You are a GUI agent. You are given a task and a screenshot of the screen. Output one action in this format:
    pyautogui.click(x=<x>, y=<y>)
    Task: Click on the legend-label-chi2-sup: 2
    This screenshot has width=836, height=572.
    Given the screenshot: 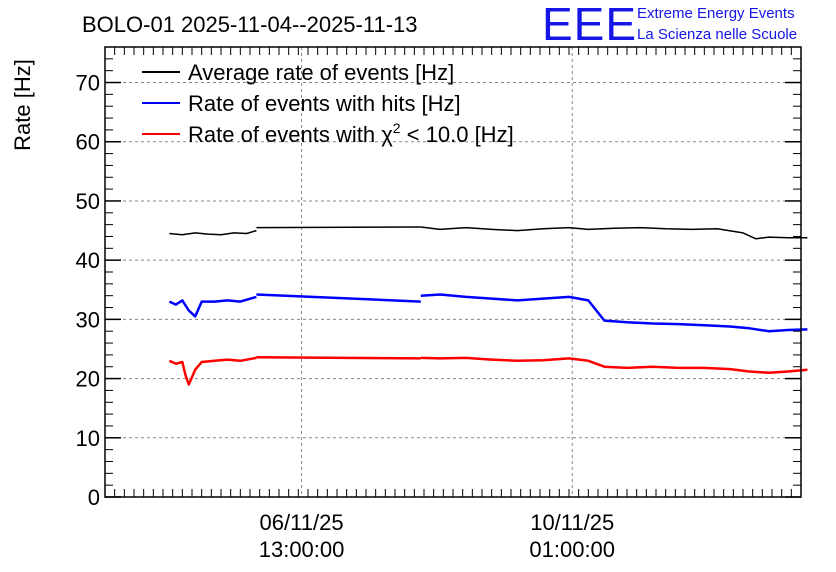 What is the action you would take?
    pyautogui.click(x=397, y=128)
    